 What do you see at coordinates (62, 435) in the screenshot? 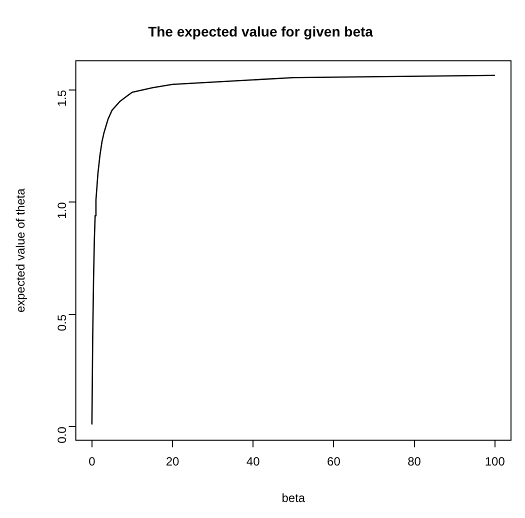
I see `y-tick-label: 0.0` at bounding box center [62, 435].